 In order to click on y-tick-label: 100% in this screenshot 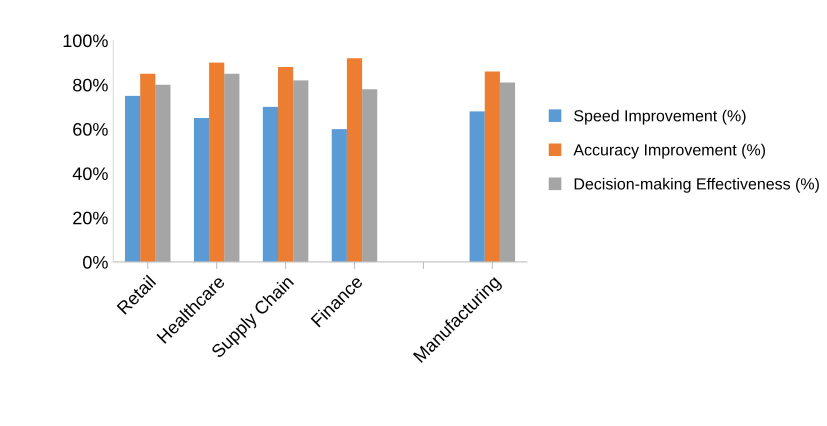, I will do `click(86, 41)`.